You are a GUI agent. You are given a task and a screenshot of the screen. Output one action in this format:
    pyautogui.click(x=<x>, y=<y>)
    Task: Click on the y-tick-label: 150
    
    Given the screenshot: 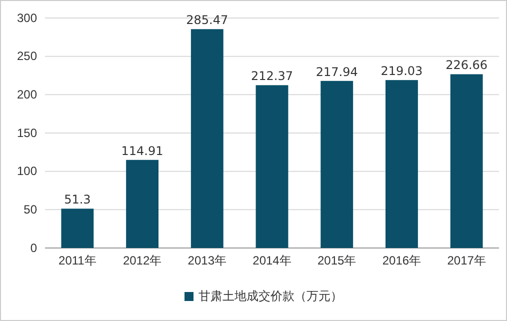 What is the action you would take?
    pyautogui.click(x=27, y=133)
    